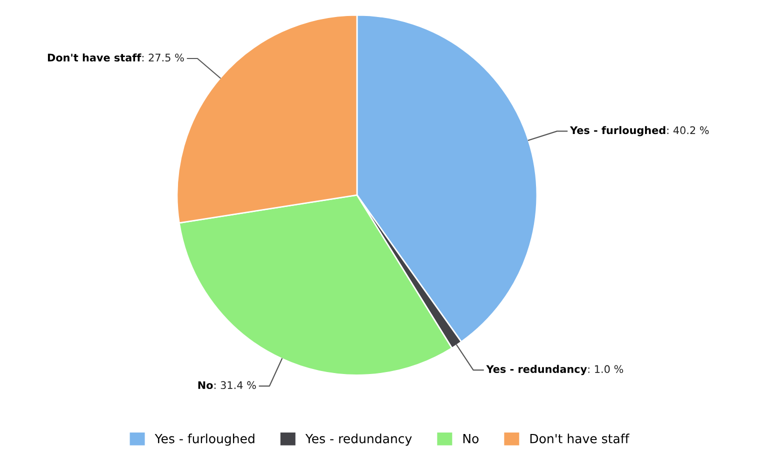 Image resolution: width=759 pixels, height=457 pixels. What do you see at coordinates (688, 130) in the screenshot?
I see `data-label: : 40.2 %` at bounding box center [688, 130].